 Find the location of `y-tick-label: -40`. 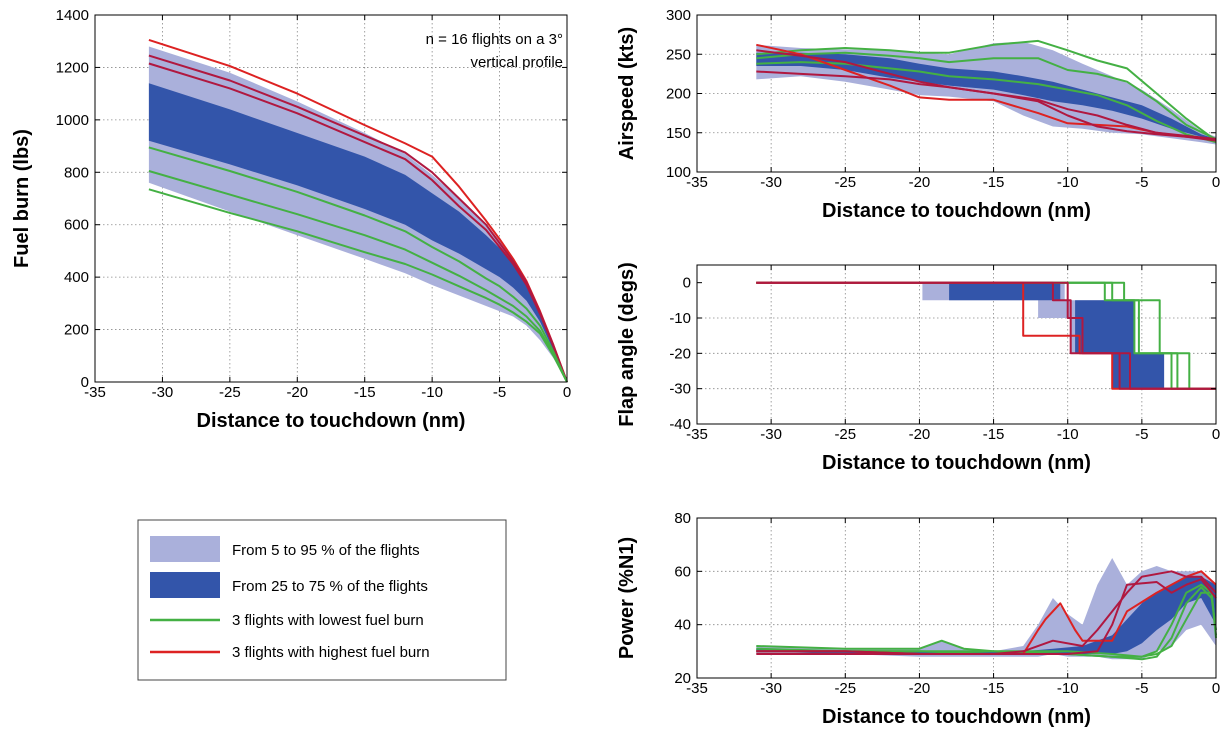

y-tick-label: -40 is located at coordinates (680, 424).